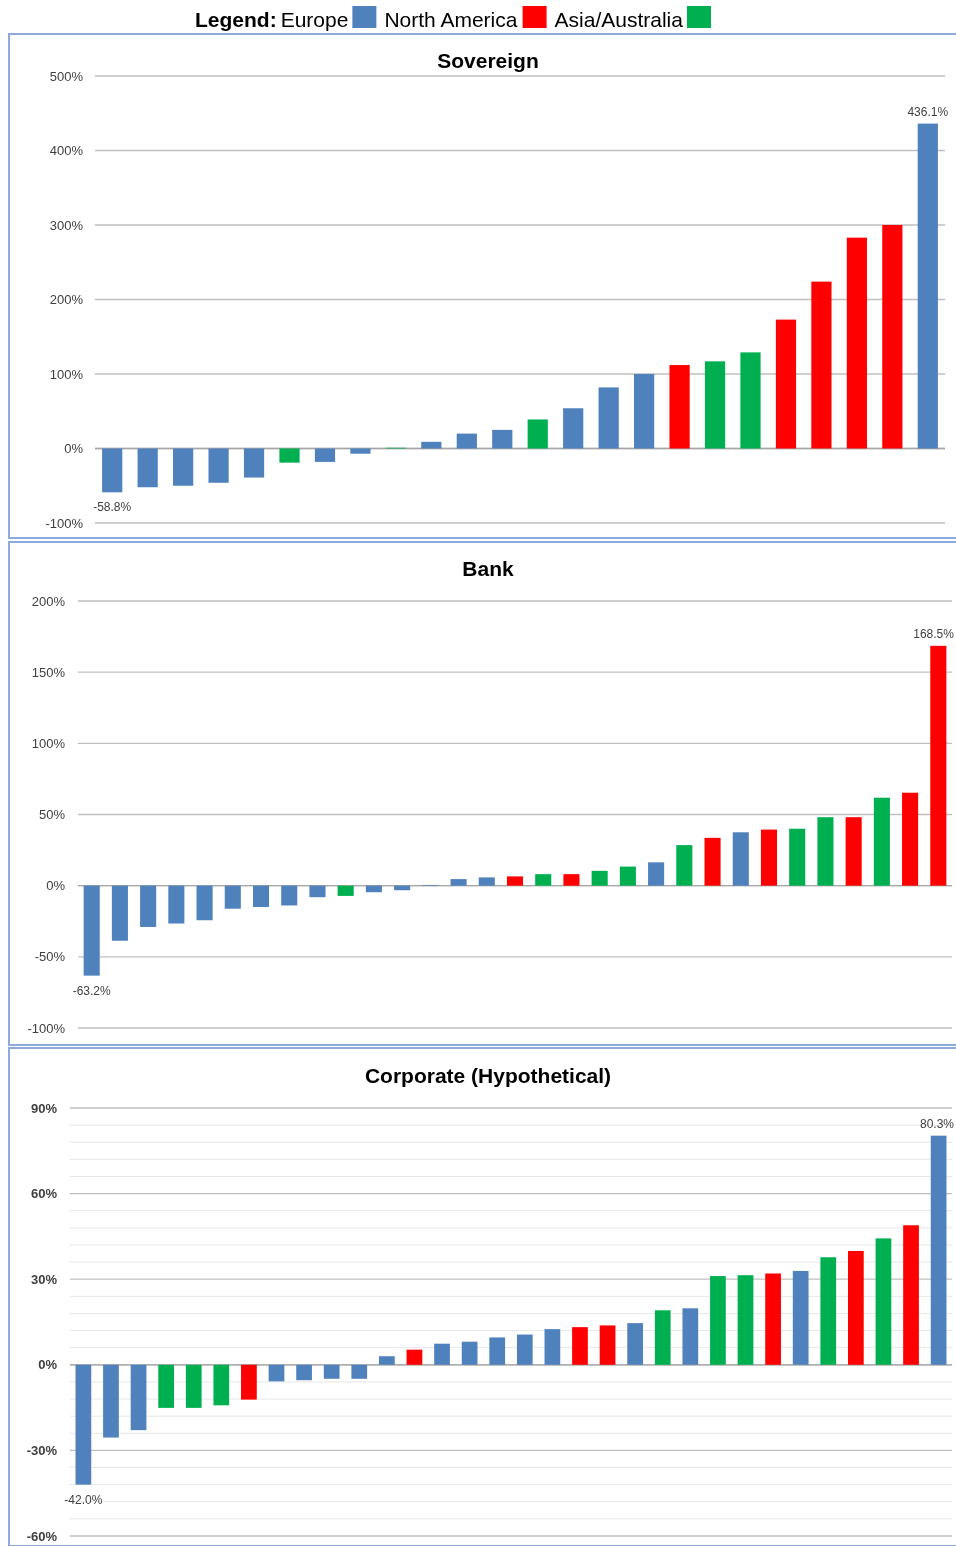 The image size is (956, 1546). What do you see at coordinates (42, 1450) in the screenshot?
I see `y-tick-label: -30%` at bounding box center [42, 1450].